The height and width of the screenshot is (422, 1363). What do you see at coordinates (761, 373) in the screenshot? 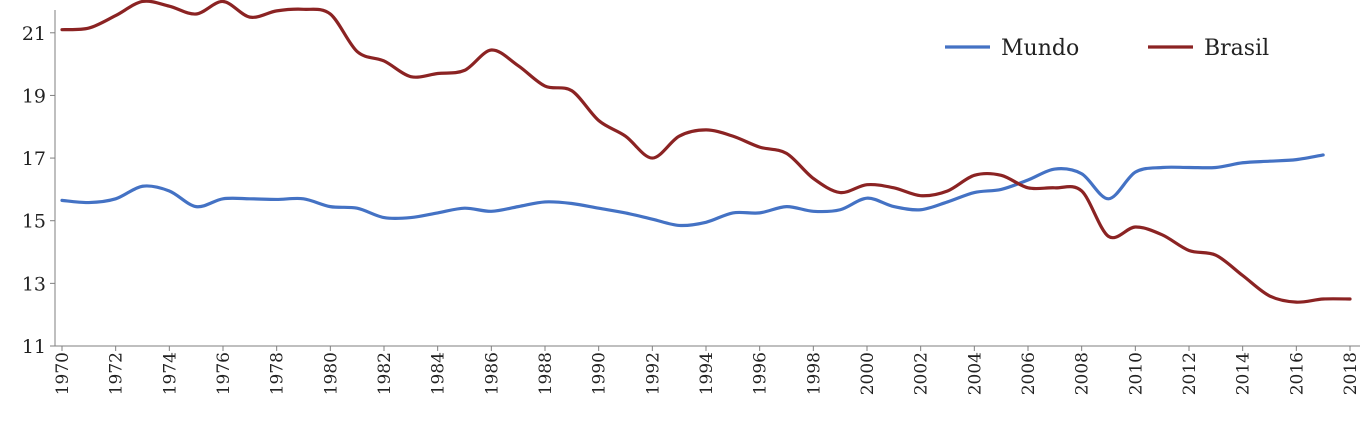
I see `x-tick-label: 1996` at bounding box center [761, 373].